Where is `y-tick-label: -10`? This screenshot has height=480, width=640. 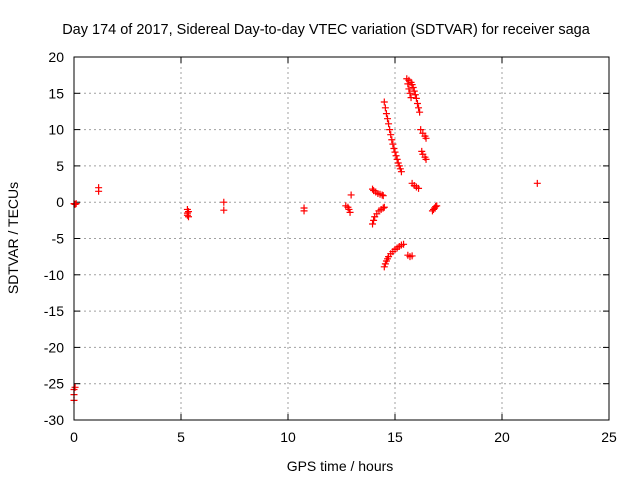
y-tick-label: -10 is located at coordinates (54, 275).